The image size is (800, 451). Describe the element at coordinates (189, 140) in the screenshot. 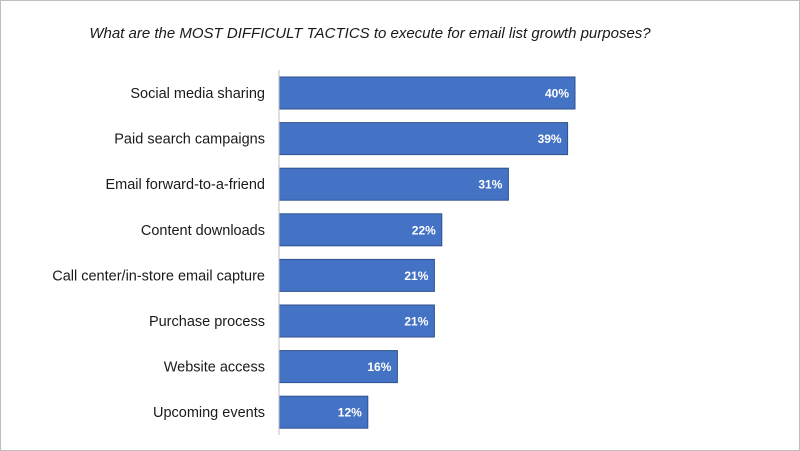

I see `category-label: Paid search campaigns` at that location.